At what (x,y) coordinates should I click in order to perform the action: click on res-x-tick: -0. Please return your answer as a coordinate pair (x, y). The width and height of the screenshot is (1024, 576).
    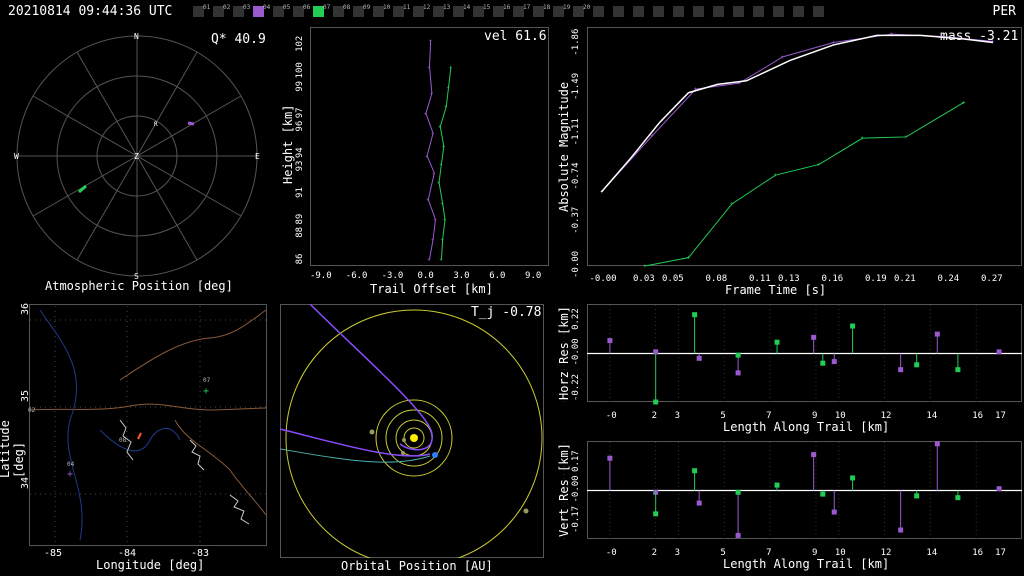
    Looking at the image, I should click on (611, 416).